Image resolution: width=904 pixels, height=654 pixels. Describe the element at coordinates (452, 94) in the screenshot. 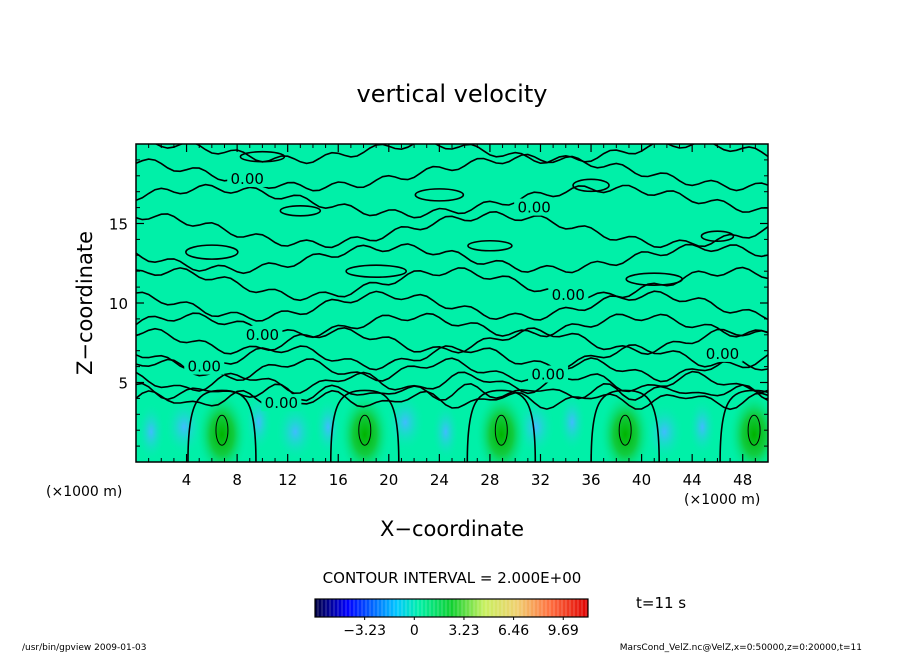

I see `chart-title: vertical velocity` at that location.